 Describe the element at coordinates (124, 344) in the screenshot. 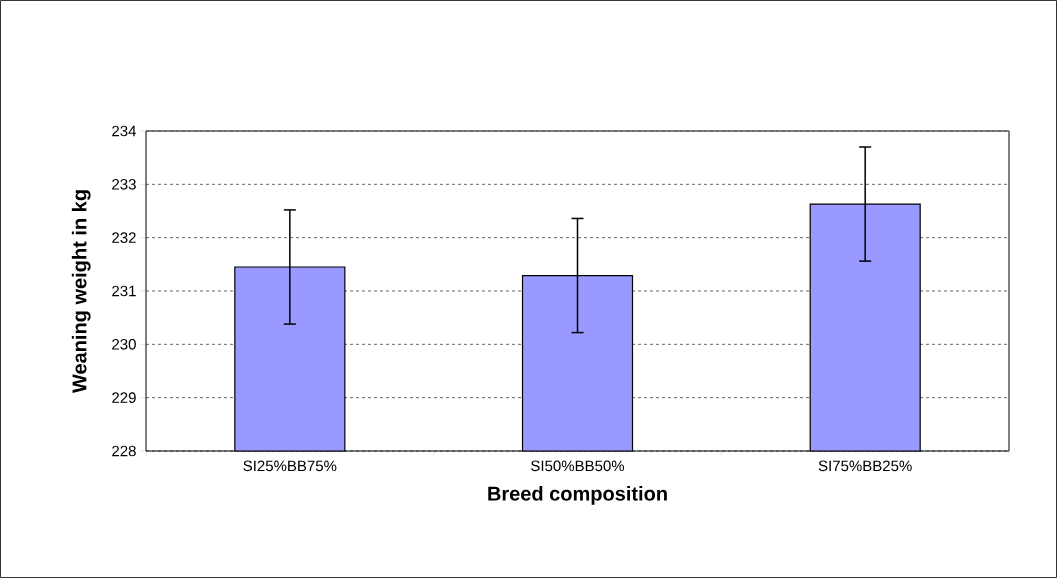

I see `y-tick-label: 230` at that location.